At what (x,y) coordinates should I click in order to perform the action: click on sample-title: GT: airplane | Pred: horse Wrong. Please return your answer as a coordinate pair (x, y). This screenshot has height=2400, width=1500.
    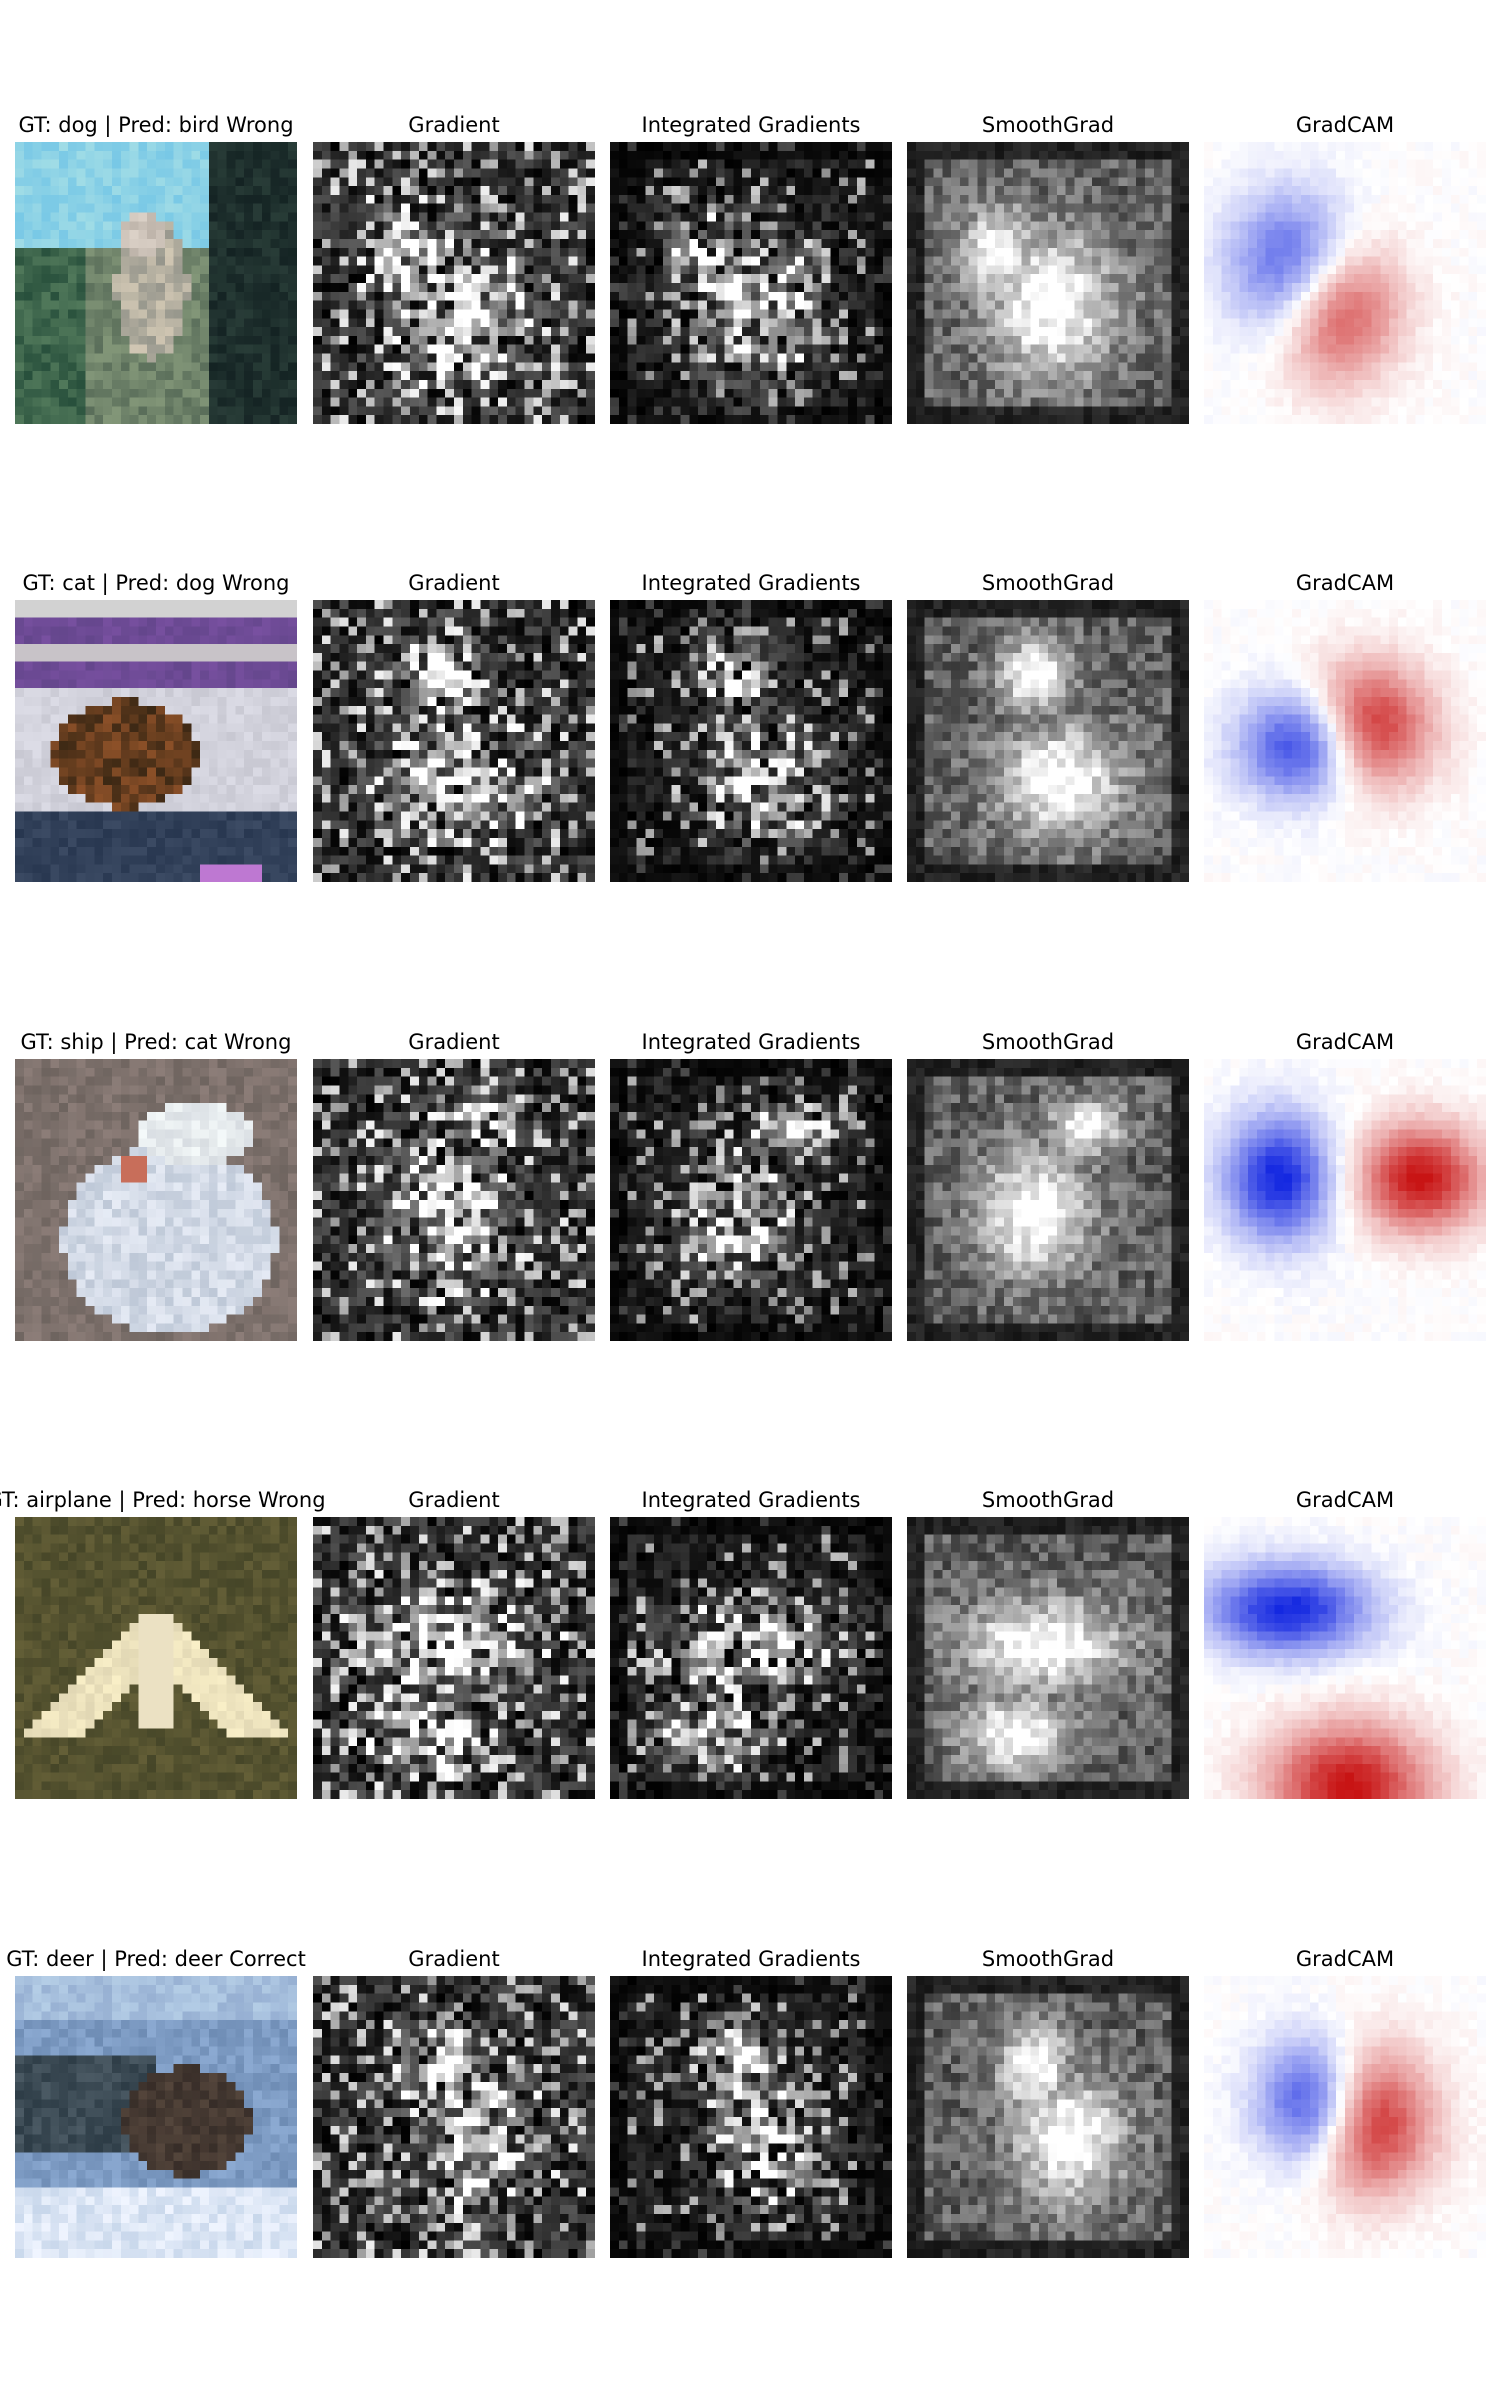
    Looking at the image, I should click on (163, 1500).